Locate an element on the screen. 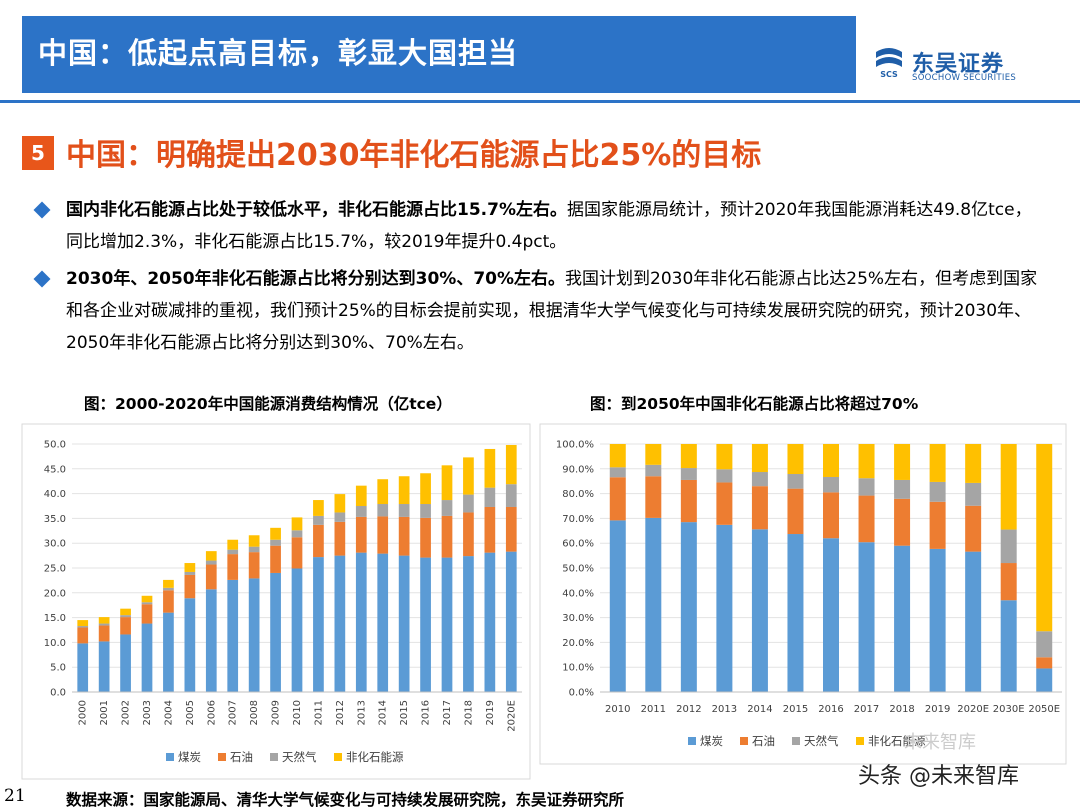 The image size is (1080, 810). section-number-badge: 5 is located at coordinates (38, 153).